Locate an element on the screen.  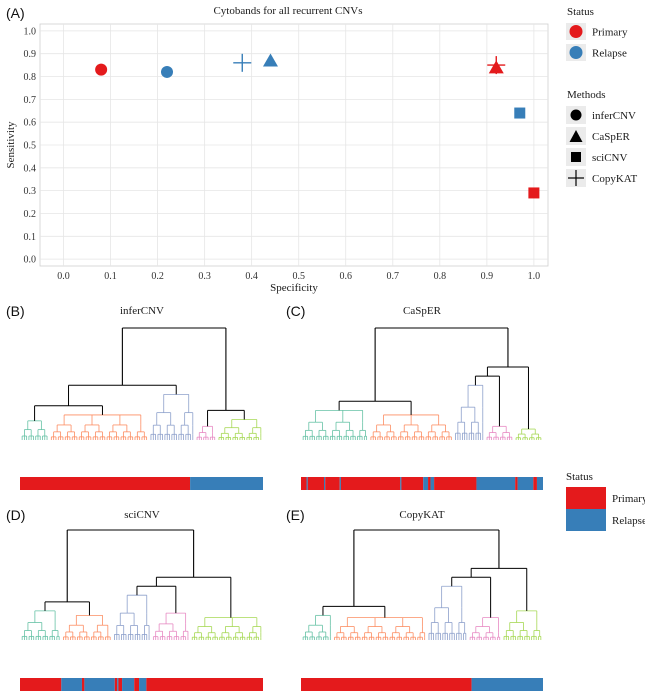
scatter-title: Cytobands for all recurrent CNVs is located at coordinates (287, 11).